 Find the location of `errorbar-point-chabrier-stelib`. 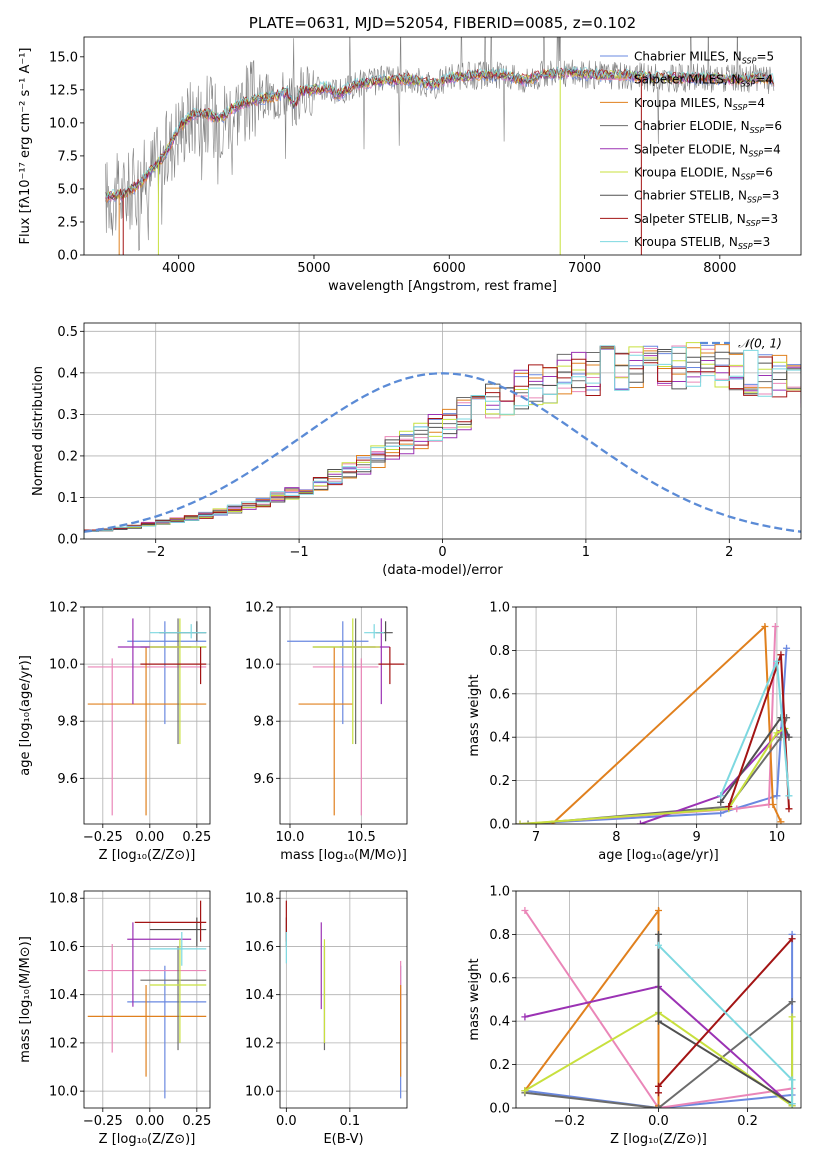

errorbar-point-chabrier-stelib is located at coordinates (384, 631).